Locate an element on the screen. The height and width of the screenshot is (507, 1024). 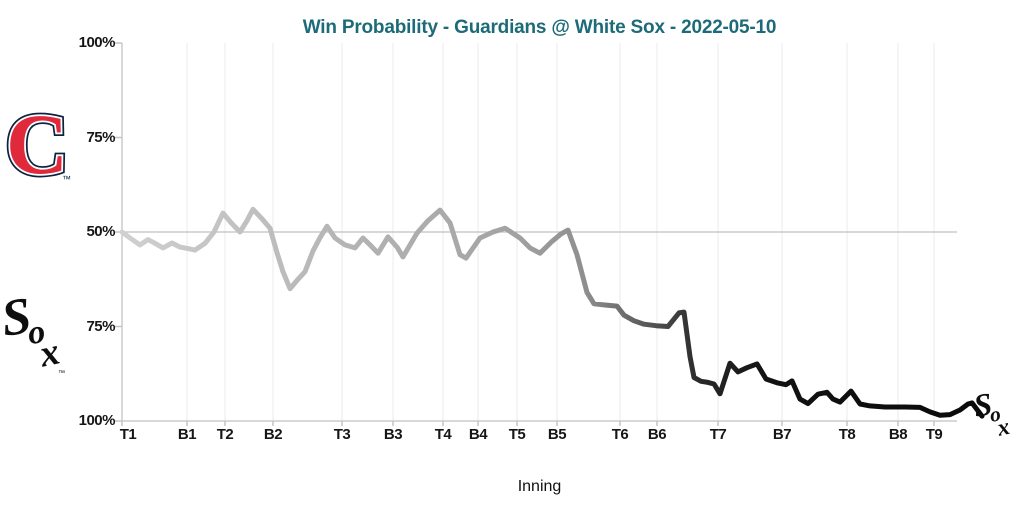
guardians-c-inner-line: C is located at coordinates (37, 144).